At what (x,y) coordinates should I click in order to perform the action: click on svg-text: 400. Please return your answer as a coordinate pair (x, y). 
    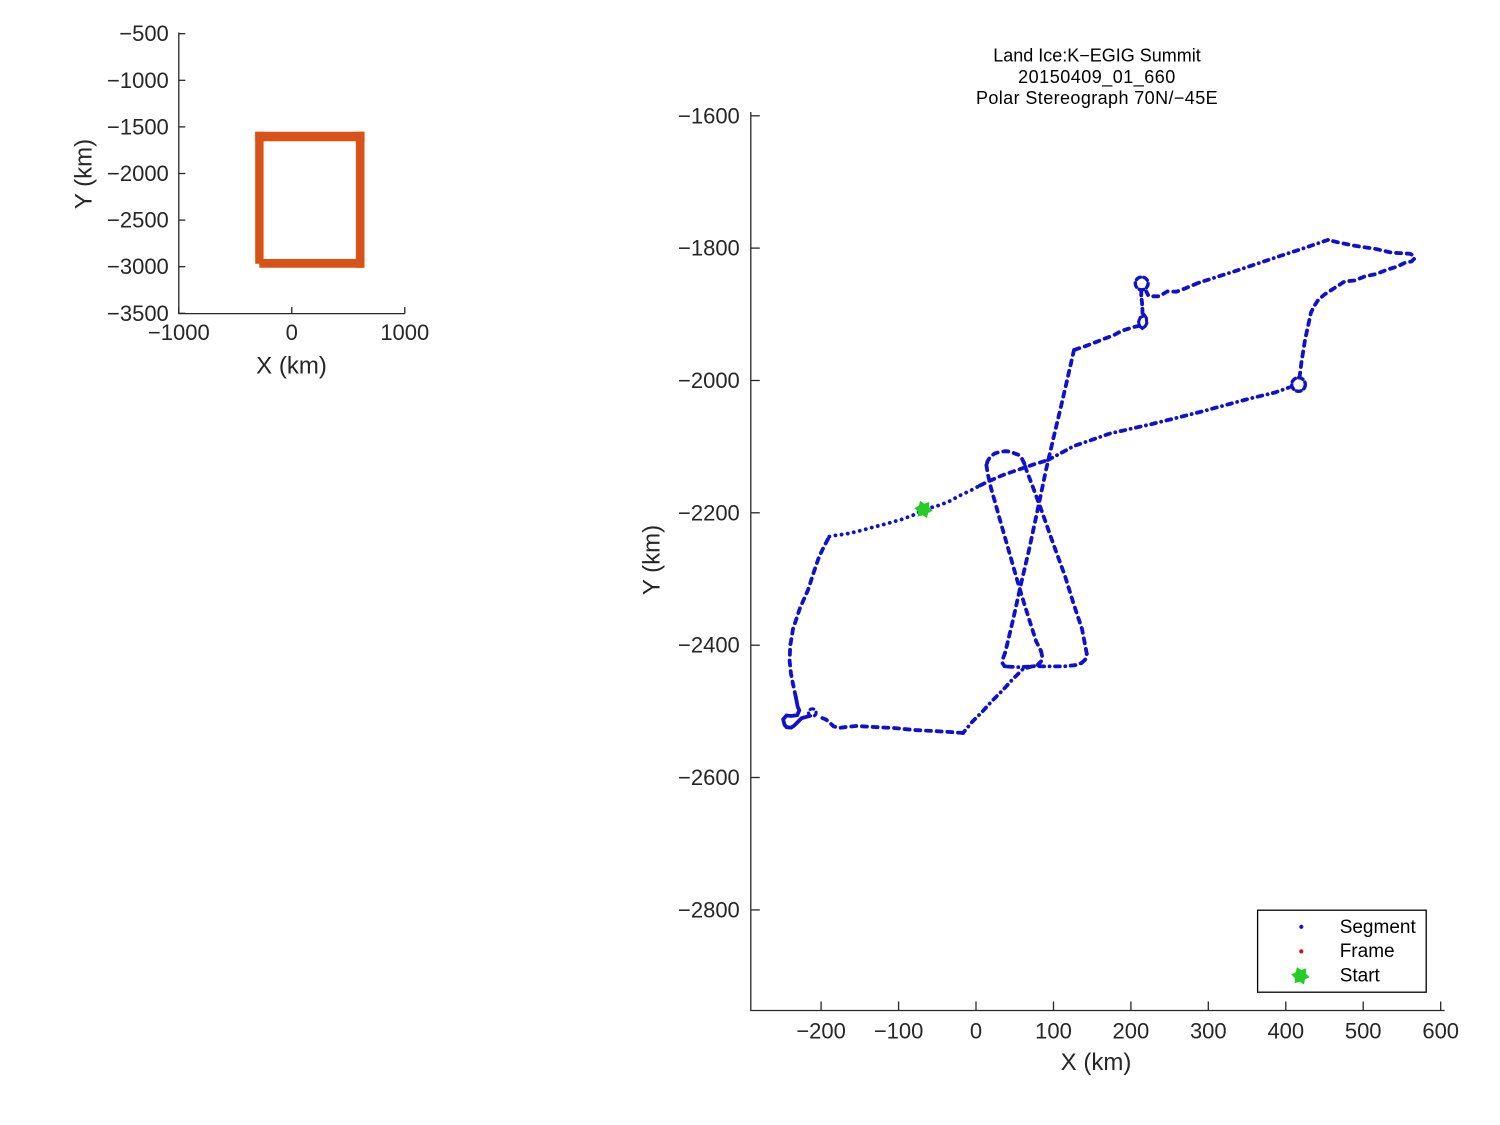
    Looking at the image, I should click on (1285, 1031).